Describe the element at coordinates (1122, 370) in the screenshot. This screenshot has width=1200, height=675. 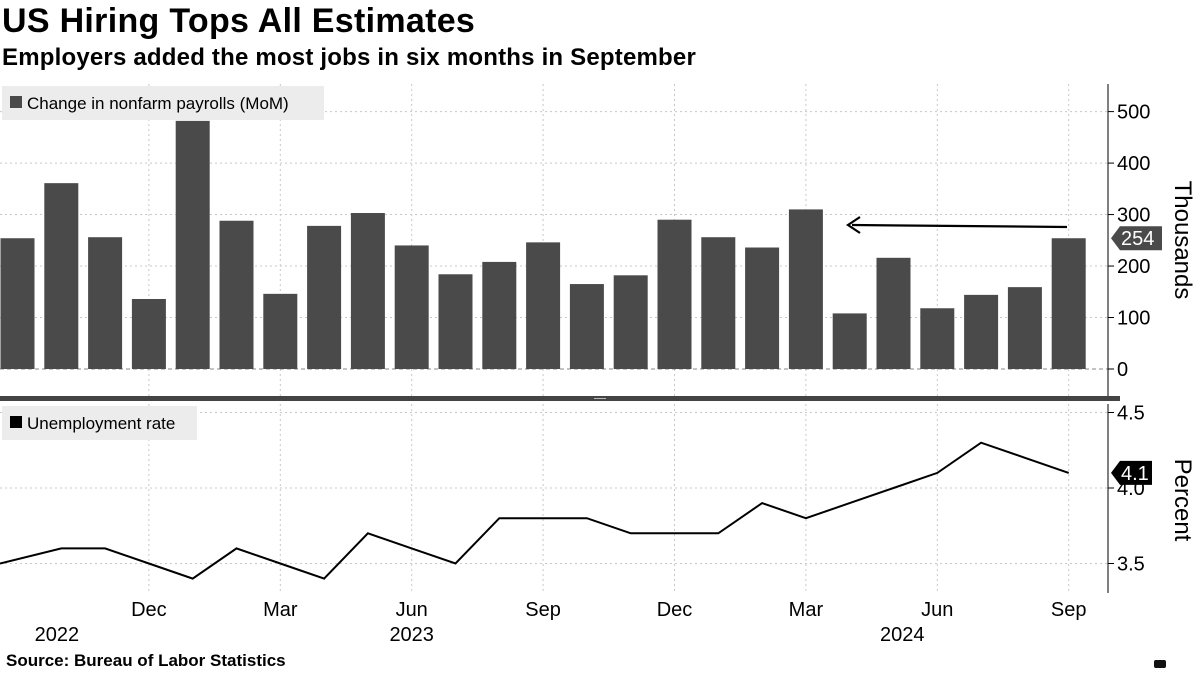
I see `payrolls-y-tick-label: 0` at that location.